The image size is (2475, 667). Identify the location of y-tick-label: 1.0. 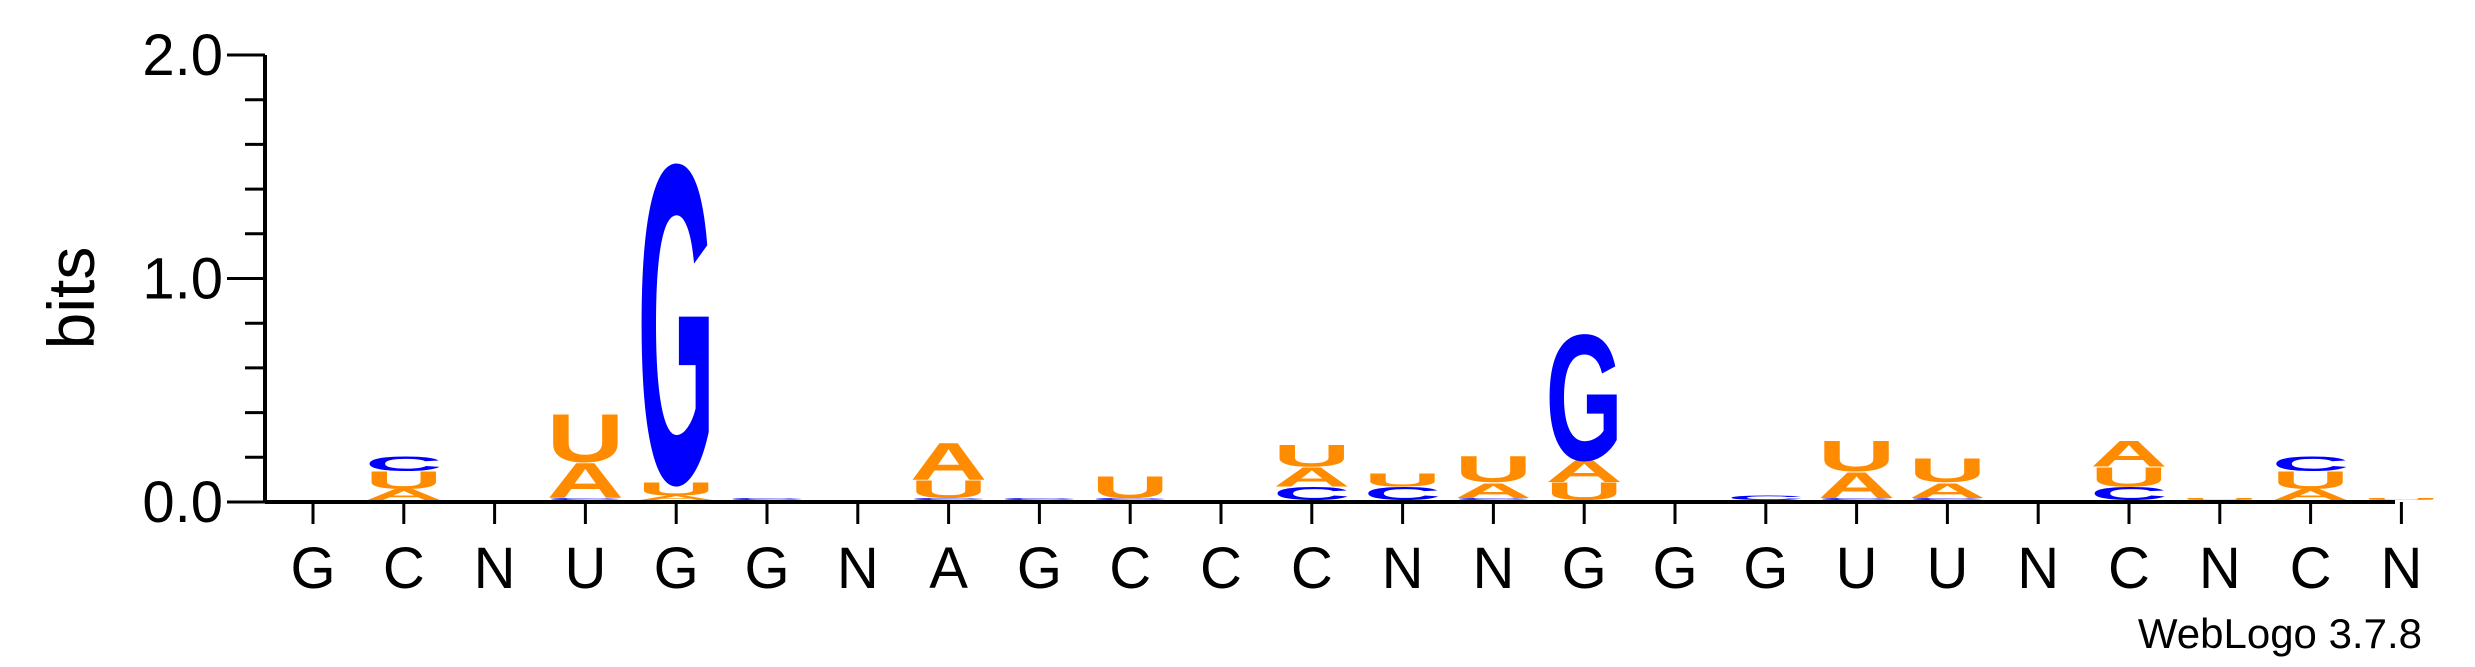
(182, 279).